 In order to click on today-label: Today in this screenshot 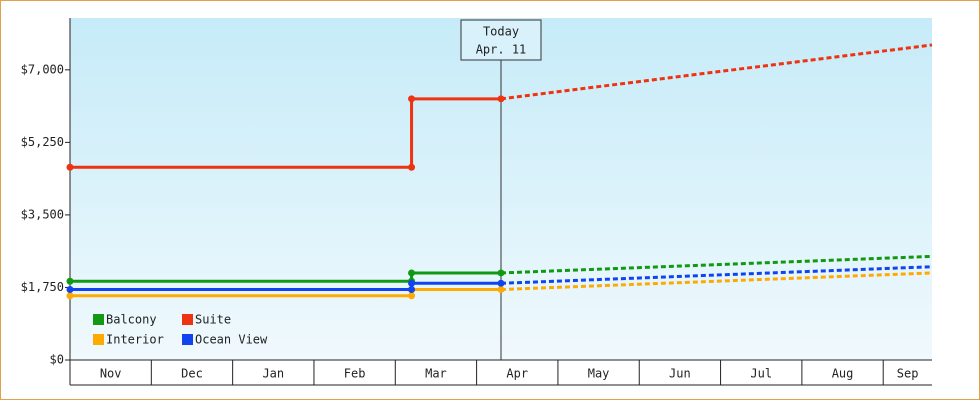, I will do `click(501, 32)`.